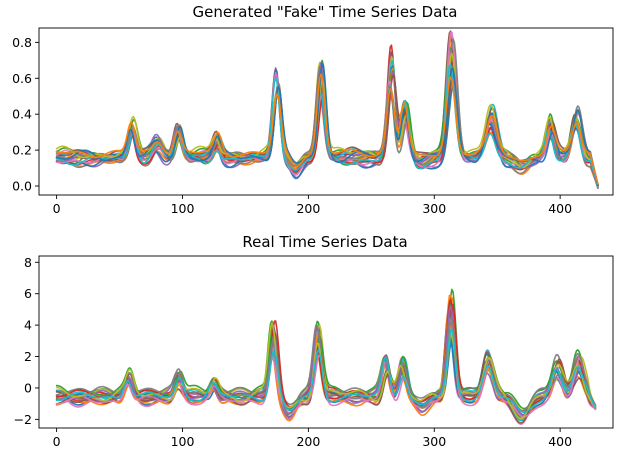 This screenshot has height=456, width=621. What do you see at coordinates (28, 356) in the screenshot?
I see `real-y-tick-label: 2` at bounding box center [28, 356].